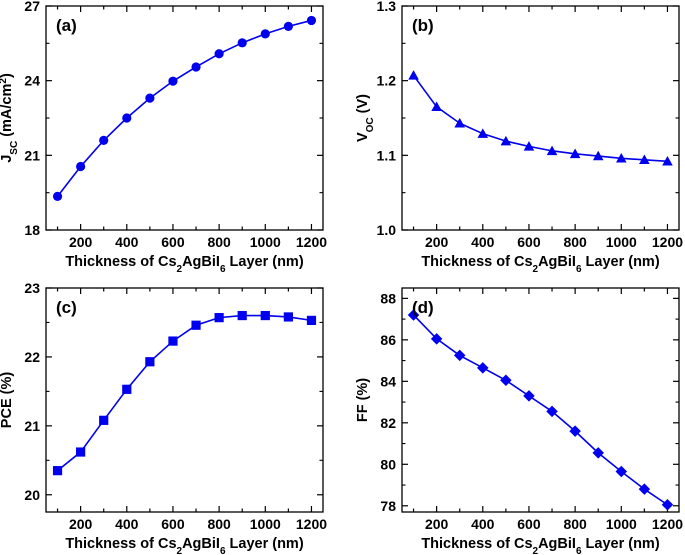 This screenshot has width=685, height=555. I want to click on y-tick-label: 18, so click(32, 230).